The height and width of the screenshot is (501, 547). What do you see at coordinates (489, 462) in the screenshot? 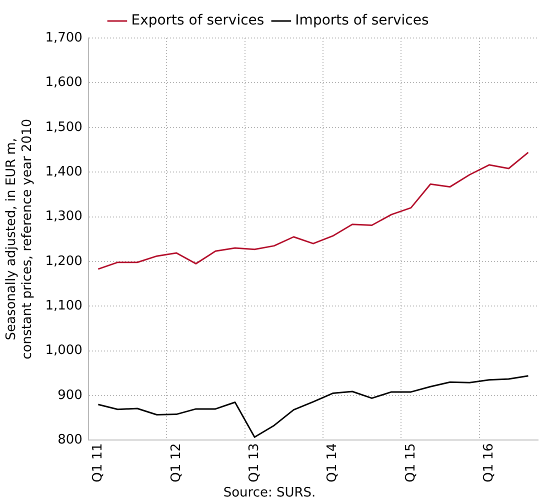
I see `x-tick-label: Q1 16` at bounding box center [489, 462].